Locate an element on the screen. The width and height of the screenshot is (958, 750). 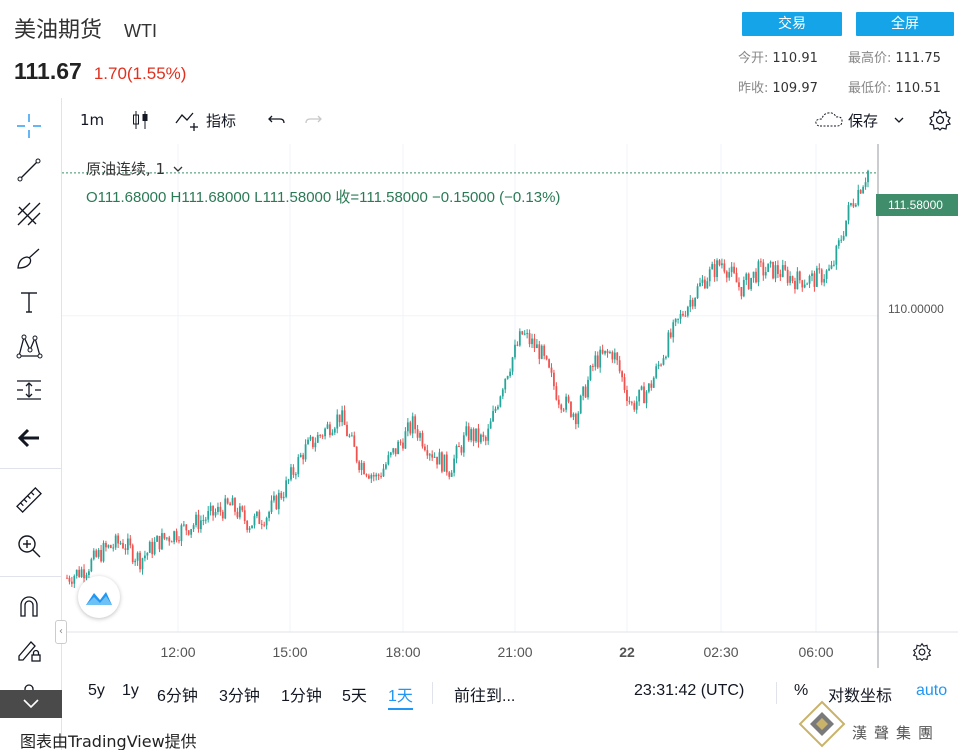
lock-drawing-icon is located at coordinates (29, 650).